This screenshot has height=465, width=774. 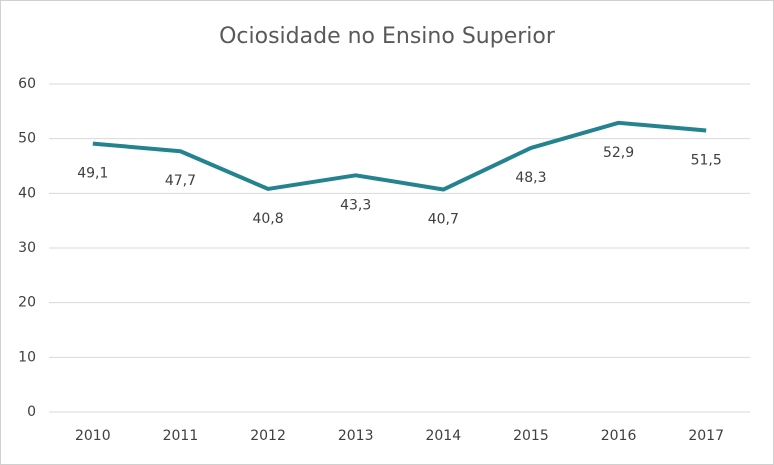 What do you see at coordinates (387, 36) in the screenshot?
I see `chart-title: Ociosidade no Ensino Superior` at bounding box center [387, 36].